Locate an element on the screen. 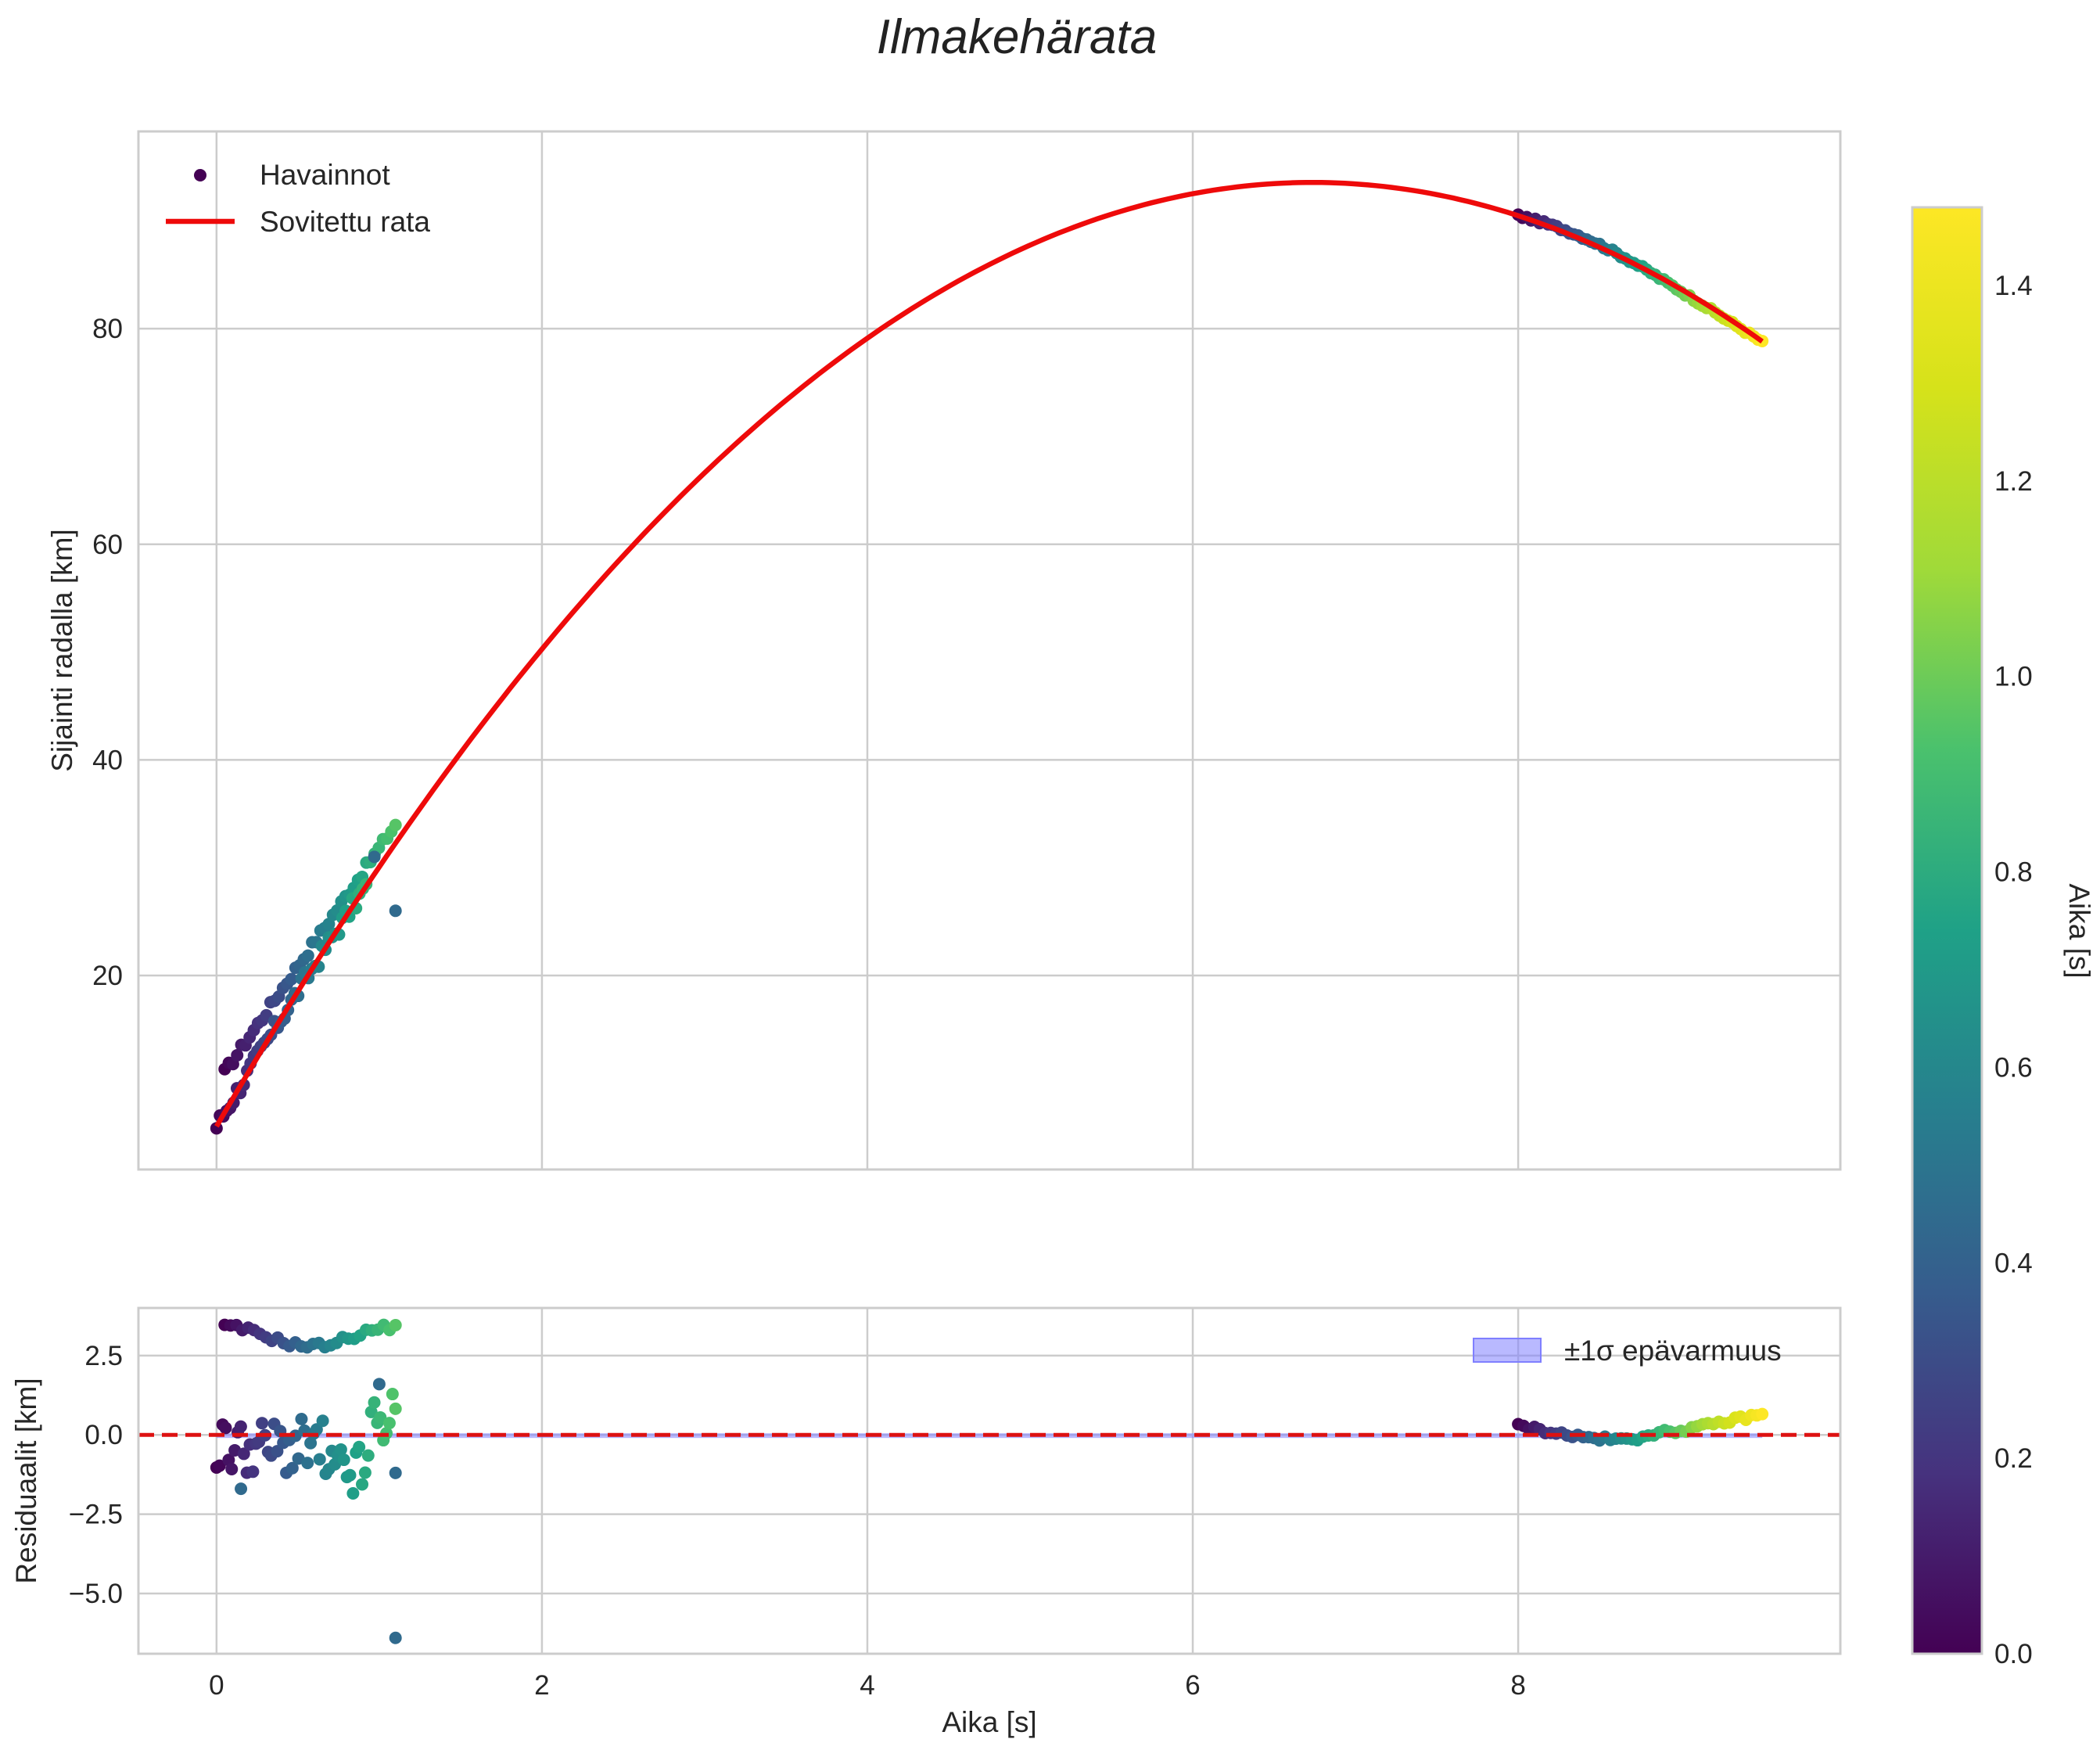 The height and width of the screenshot is (1757, 2100). residual-x-tick-label: 2 is located at coordinates (541, 1685).